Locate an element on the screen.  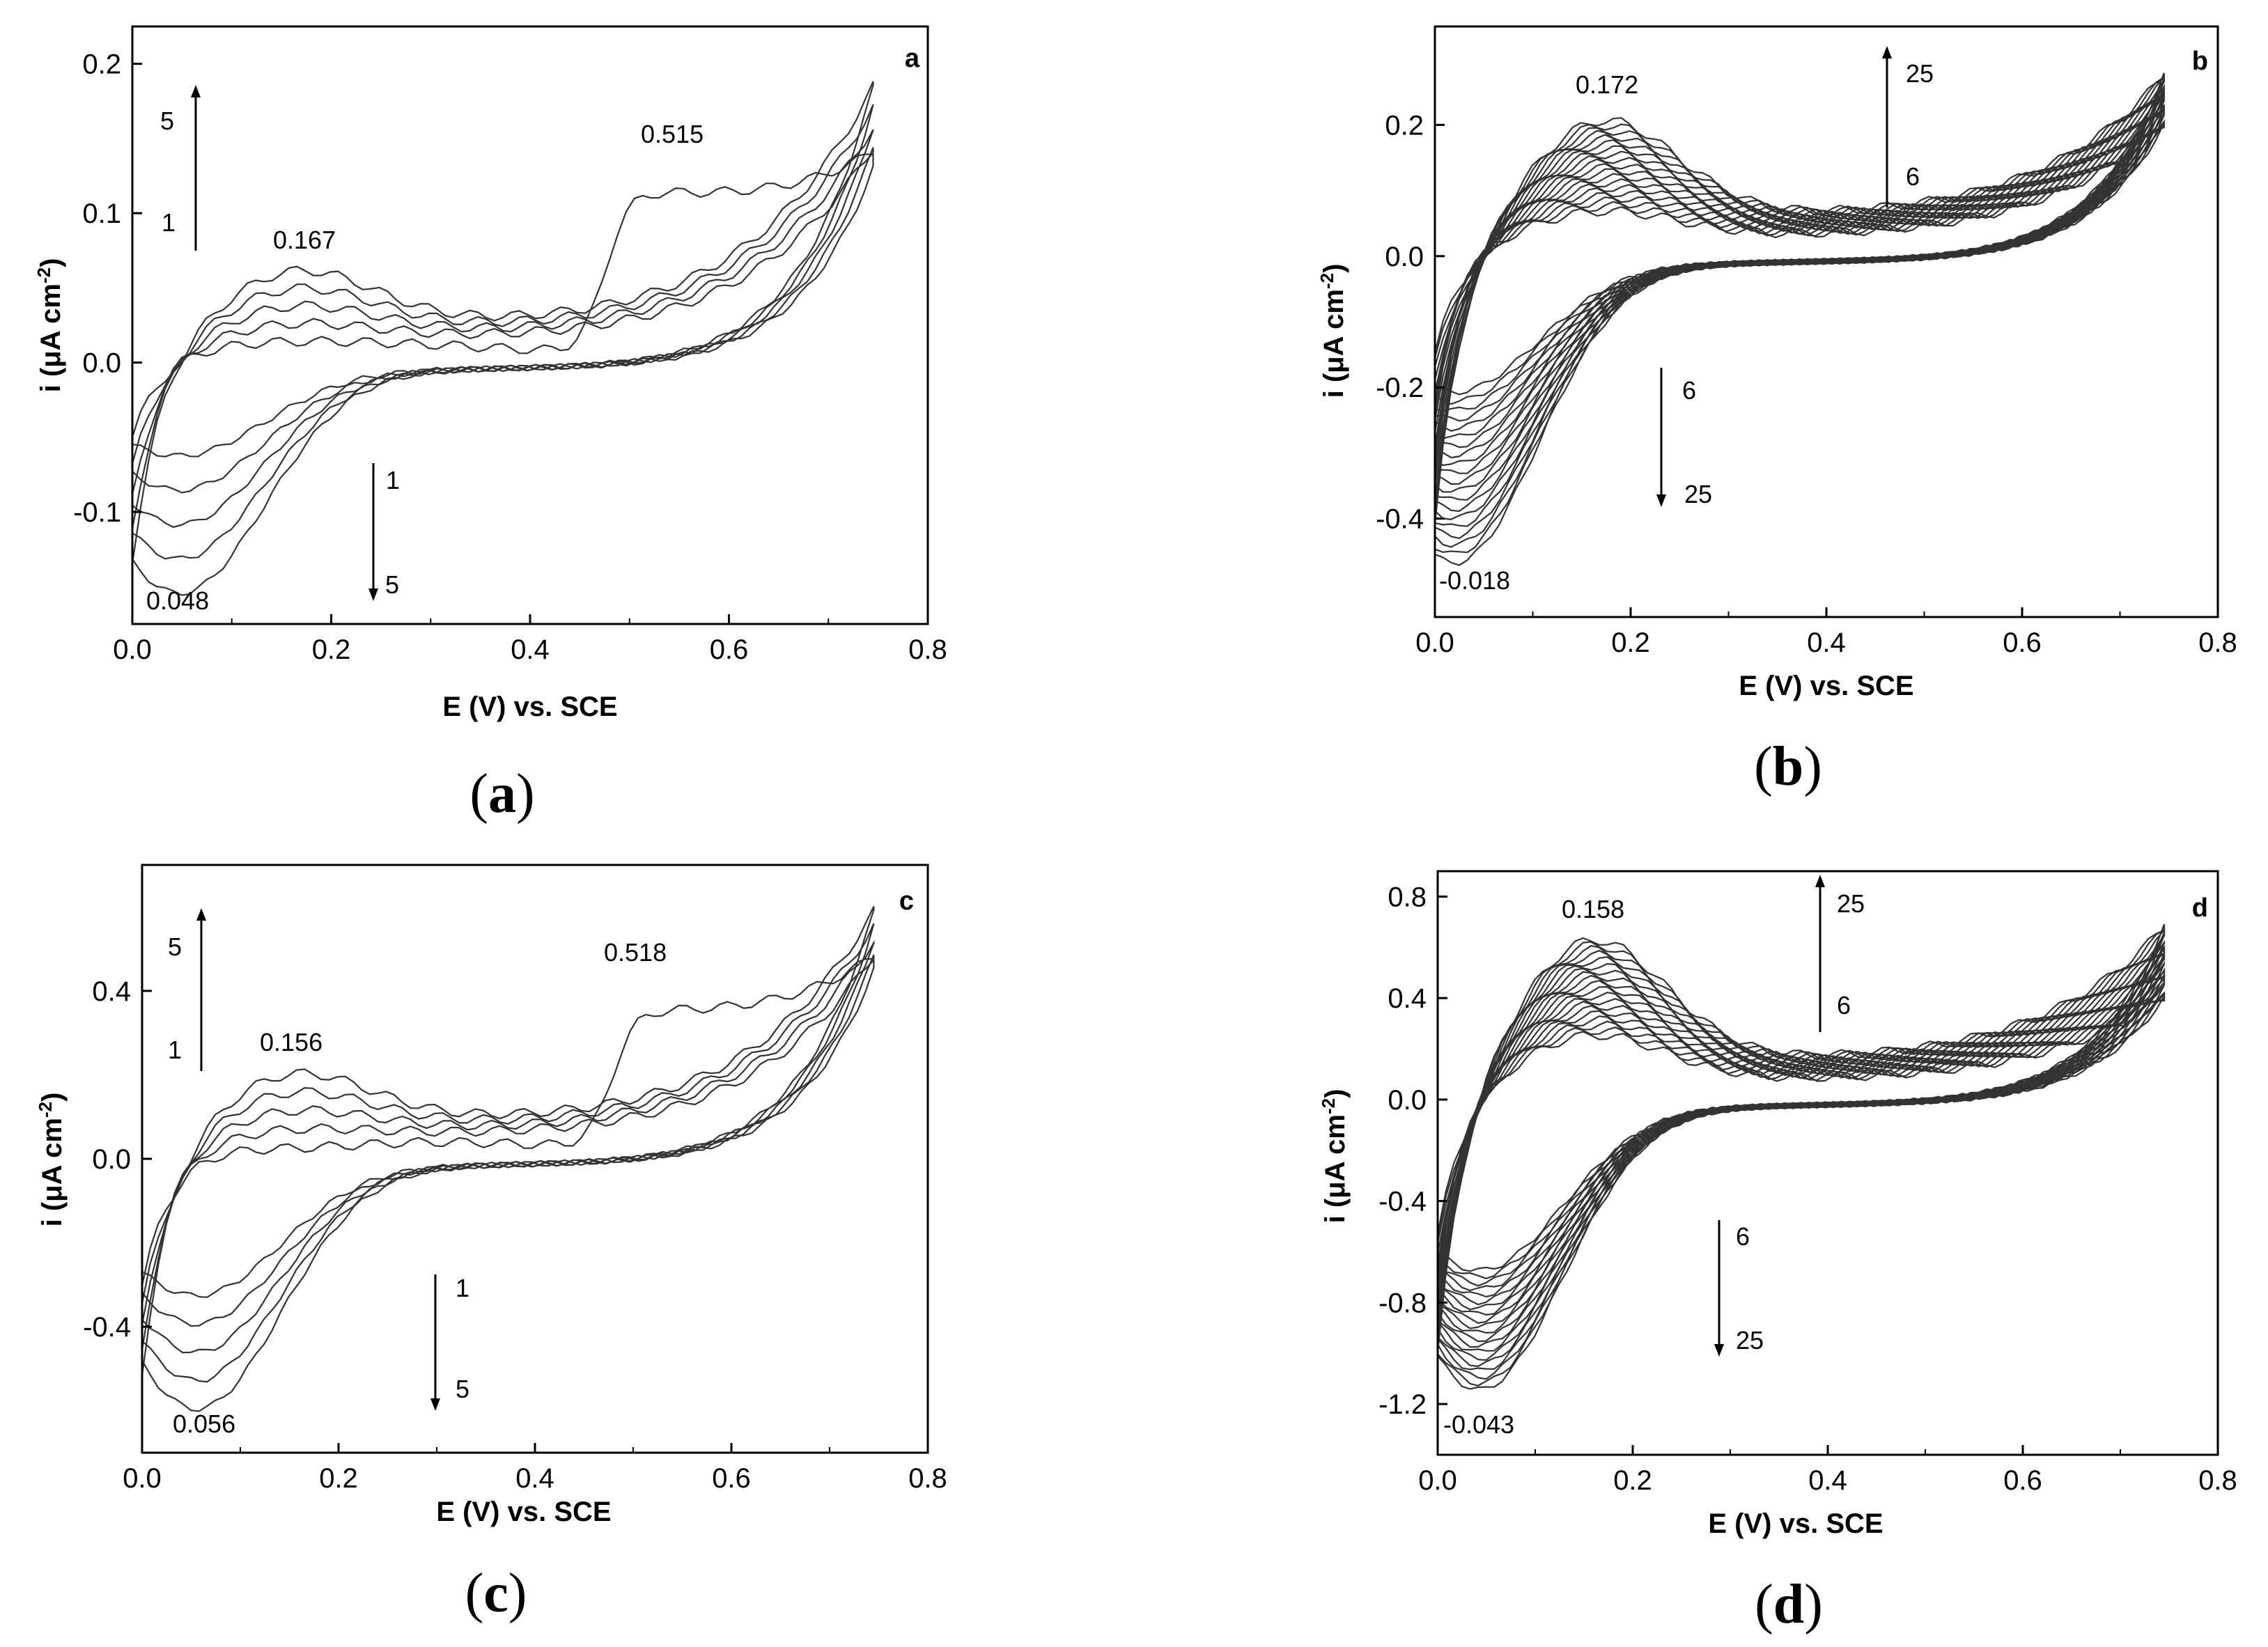
annotation-cycle-bottom: 5 is located at coordinates (462, 1389).